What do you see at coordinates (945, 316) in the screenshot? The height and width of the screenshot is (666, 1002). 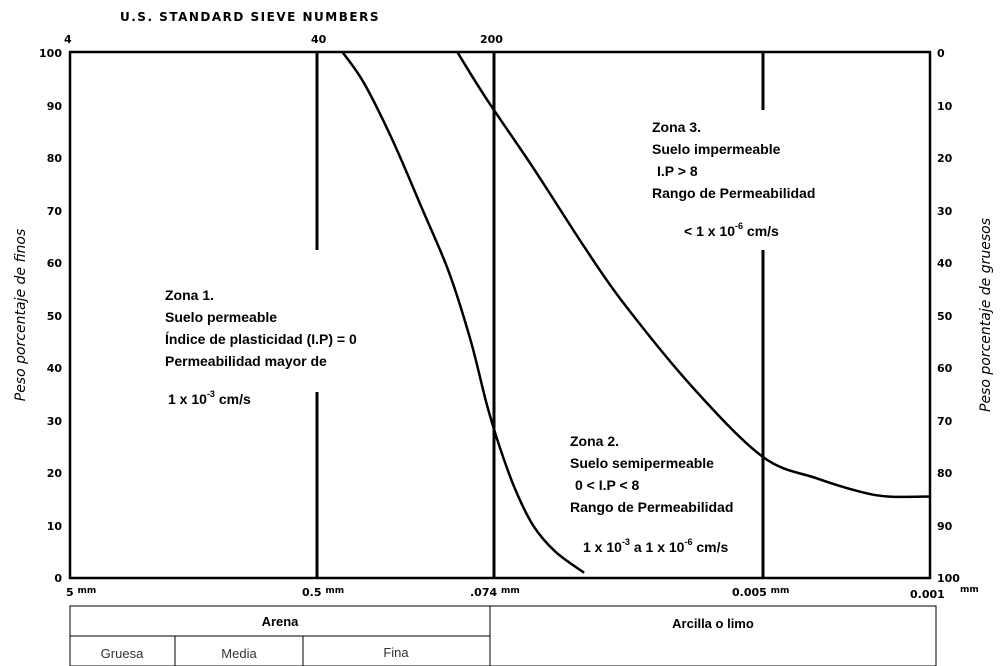 I see `right-tick-50: 50` at bounding box center [945, 316].